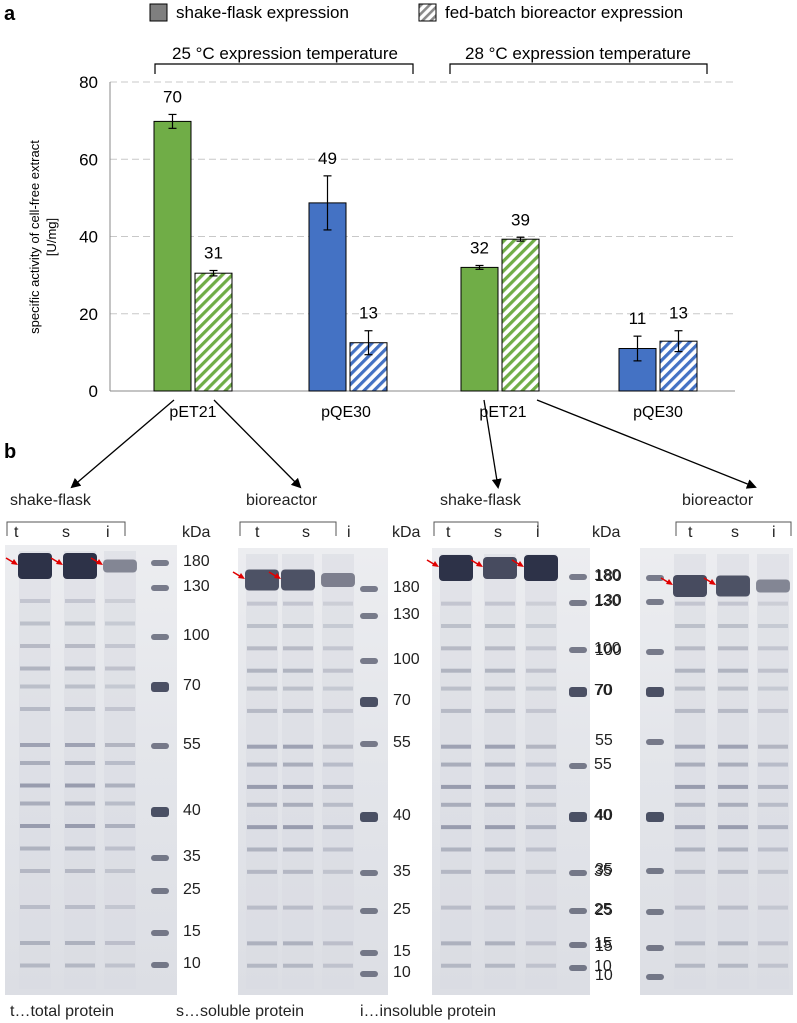  What do you see at coordinates (368, 313) in the screenshot?
I see `value-label-bioreactor-1: 13` at bounding box center [368, 313].